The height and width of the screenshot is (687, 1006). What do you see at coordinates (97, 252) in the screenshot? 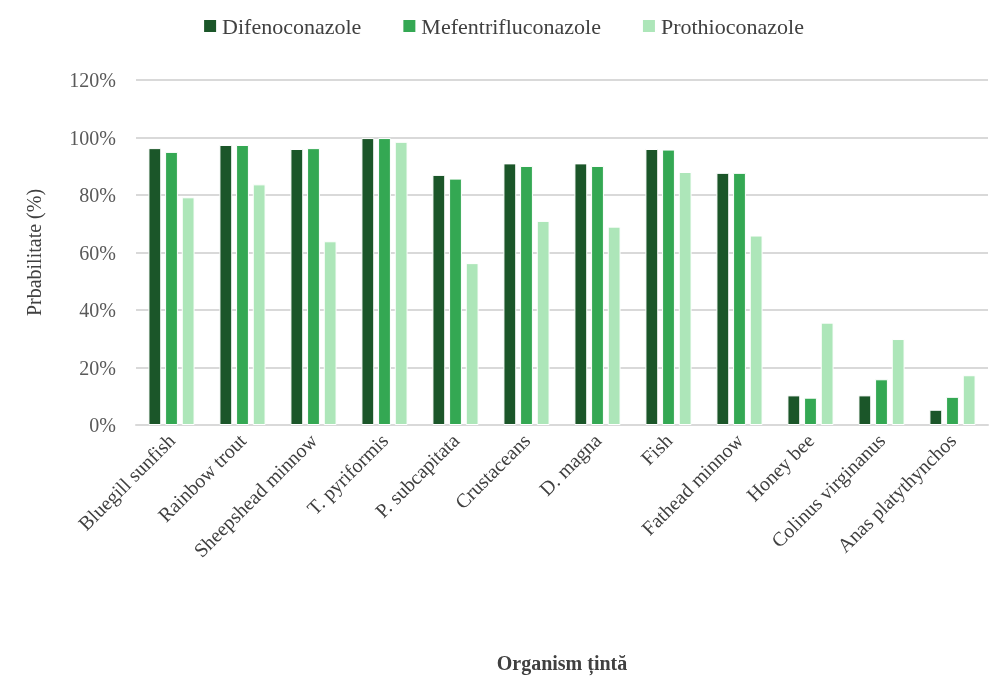
I see `y-tick-label: 60%` at bounding box center [97, 252].